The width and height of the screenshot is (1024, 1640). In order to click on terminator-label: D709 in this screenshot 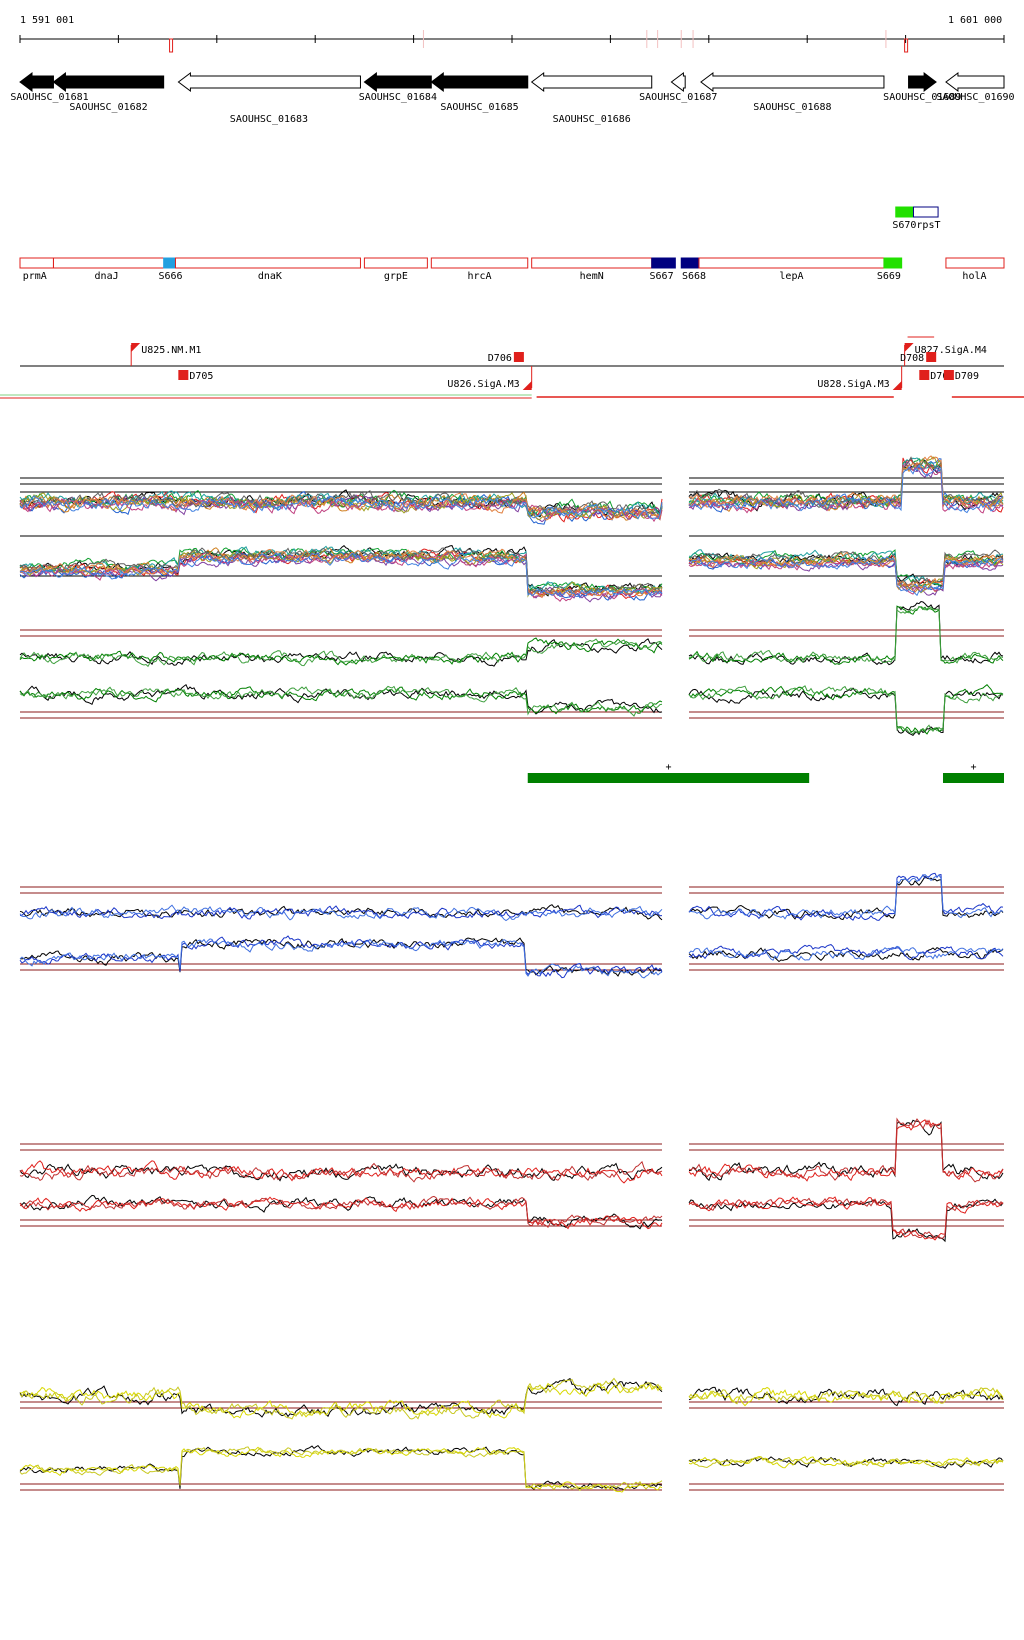, I will do `click(967, 376)`.